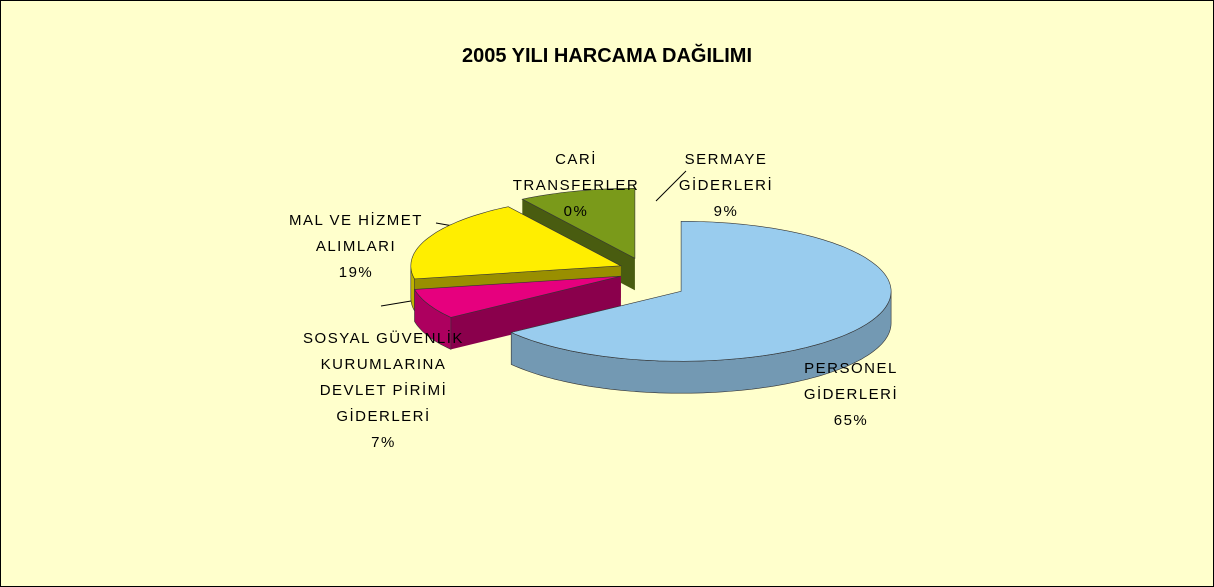  I want to click on category-label: SERMAYE GİDERLERİ, so click(726, 172).